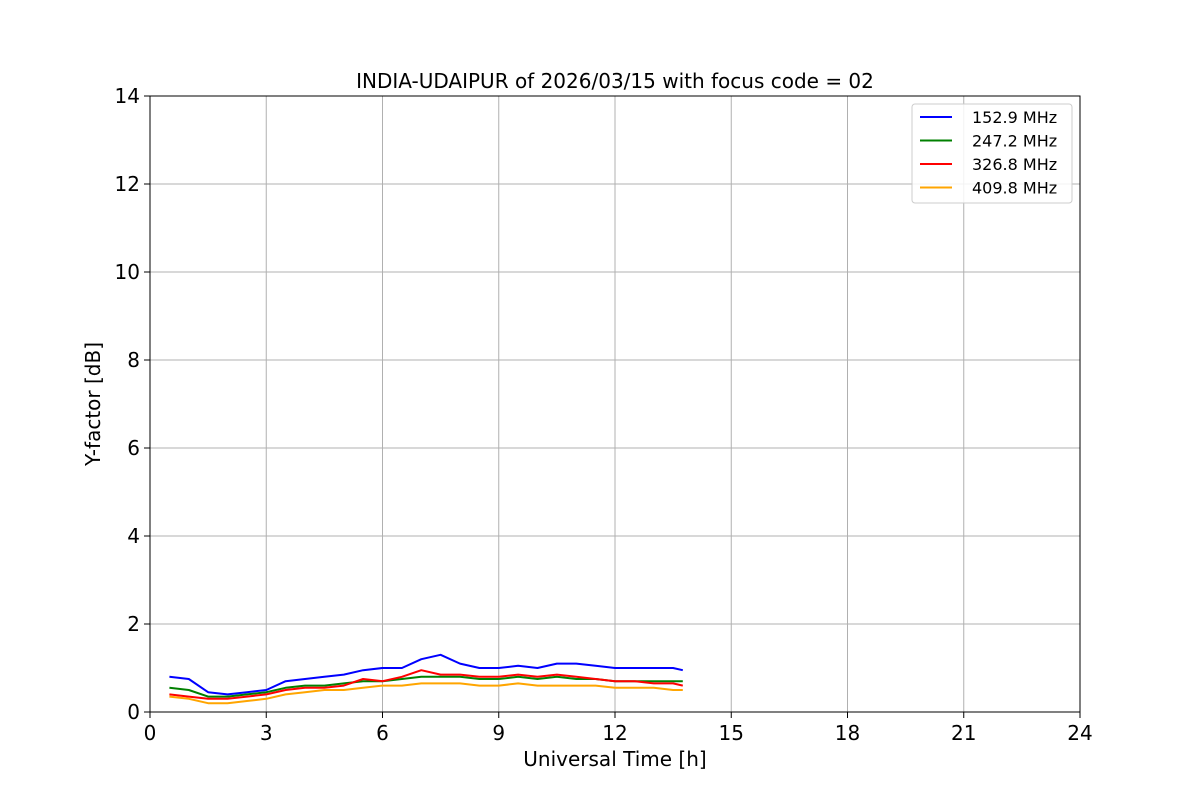 This screenshot has width=1200, height=800. What do you see at coordinates (963, 733) in the screenshot?
I see `x-tick-label: 21` at bounding box center [963, 733].